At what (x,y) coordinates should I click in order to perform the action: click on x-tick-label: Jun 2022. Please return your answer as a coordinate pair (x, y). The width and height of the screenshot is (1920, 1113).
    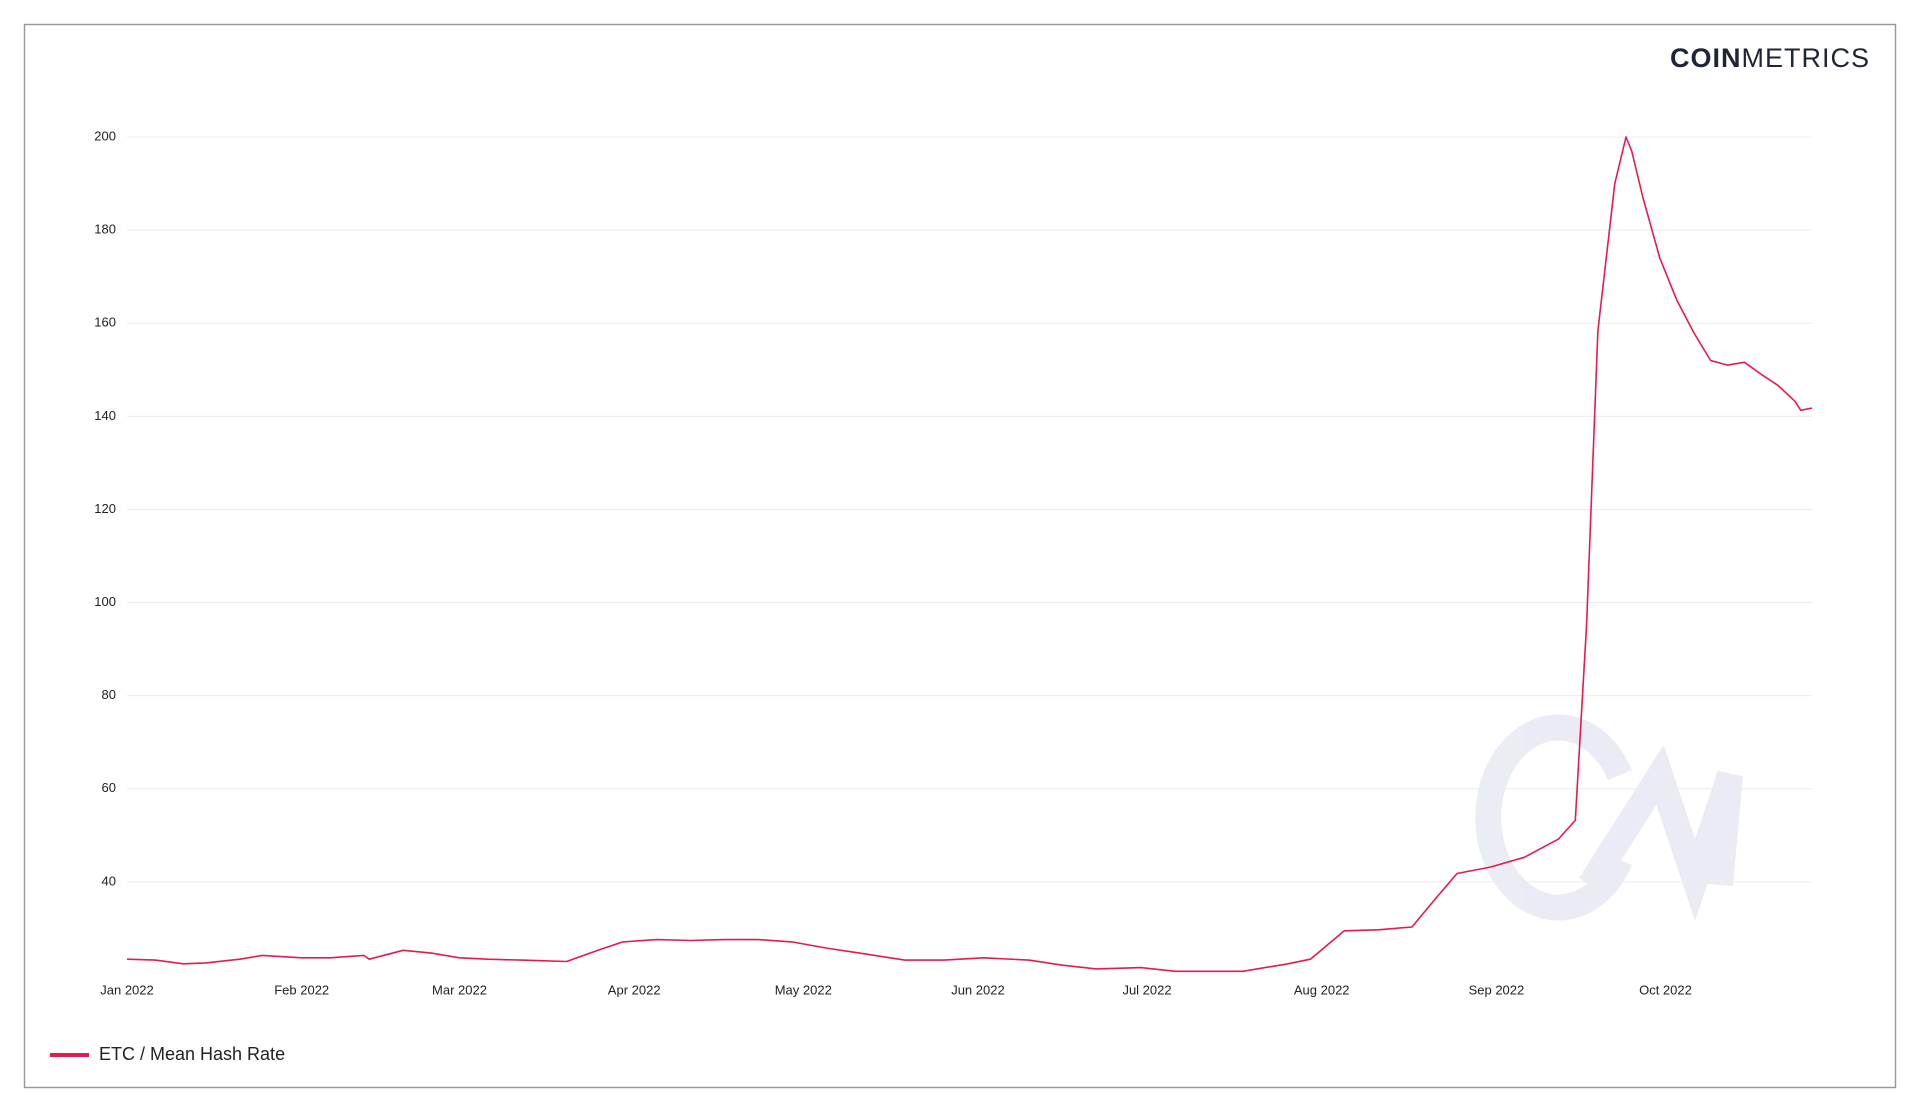
    Looking at the image, I should click on (978, 989).